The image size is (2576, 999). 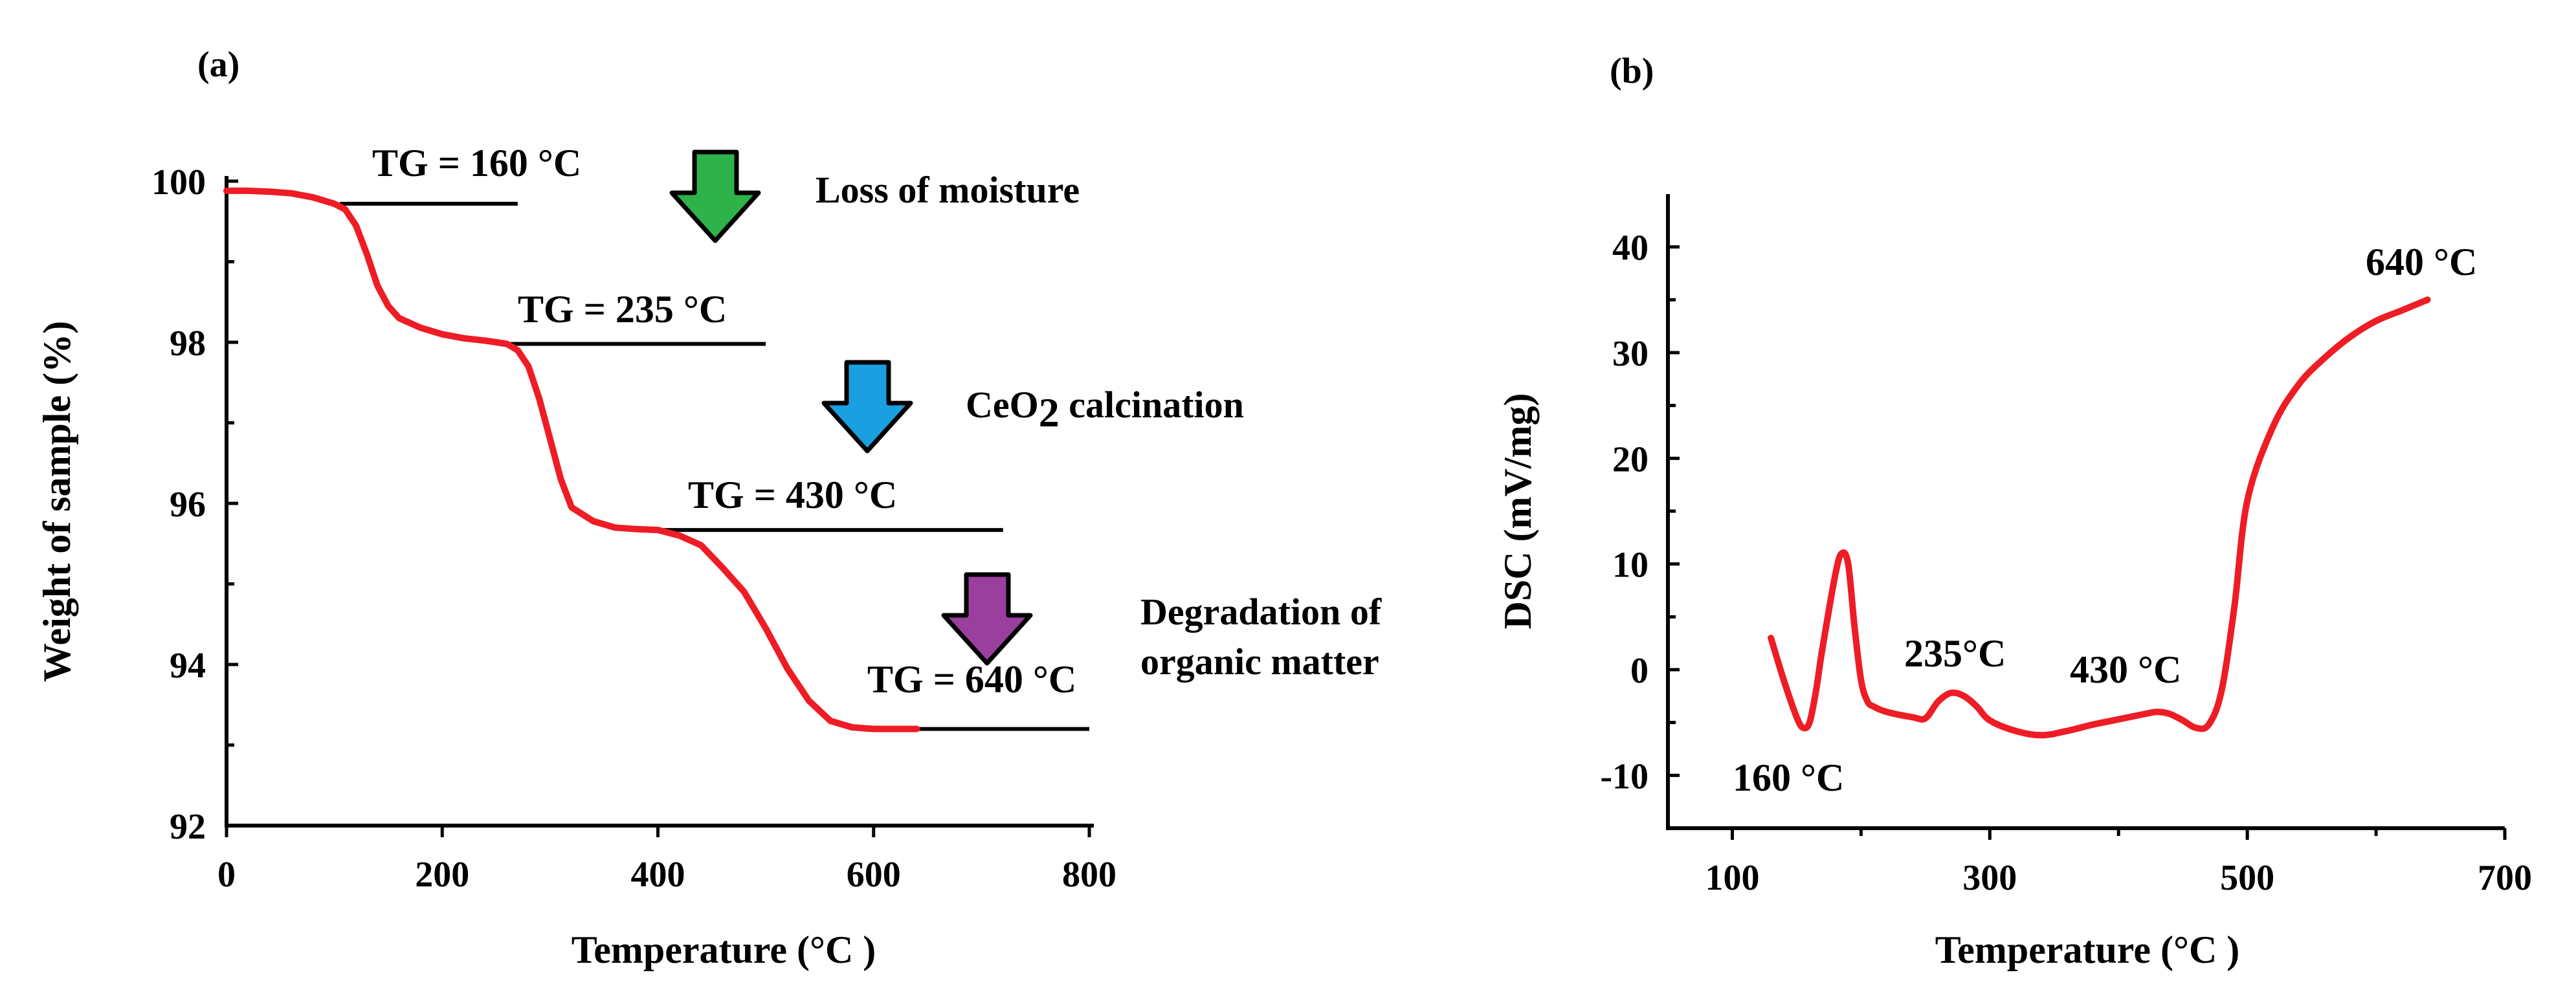 What do you see at coordinates (867, 407) in the screenshot?
I see `calcination-arrow-icon` at bounding box center [867, 407].